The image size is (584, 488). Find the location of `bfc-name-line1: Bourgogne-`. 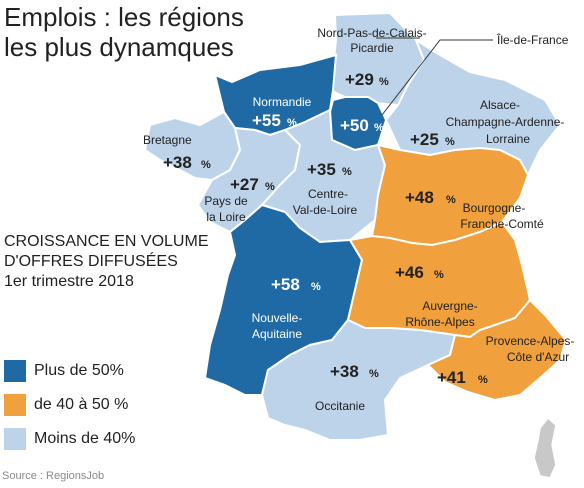

bfc-name-line1: Bourgogne- is located at coordinates (494, 208).